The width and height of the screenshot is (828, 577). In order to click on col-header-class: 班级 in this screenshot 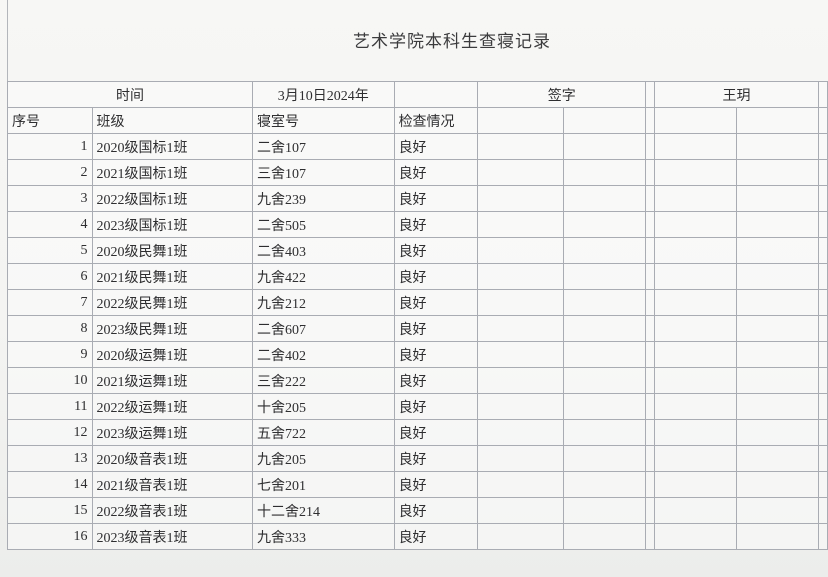, I will do `click(172, 120)`.